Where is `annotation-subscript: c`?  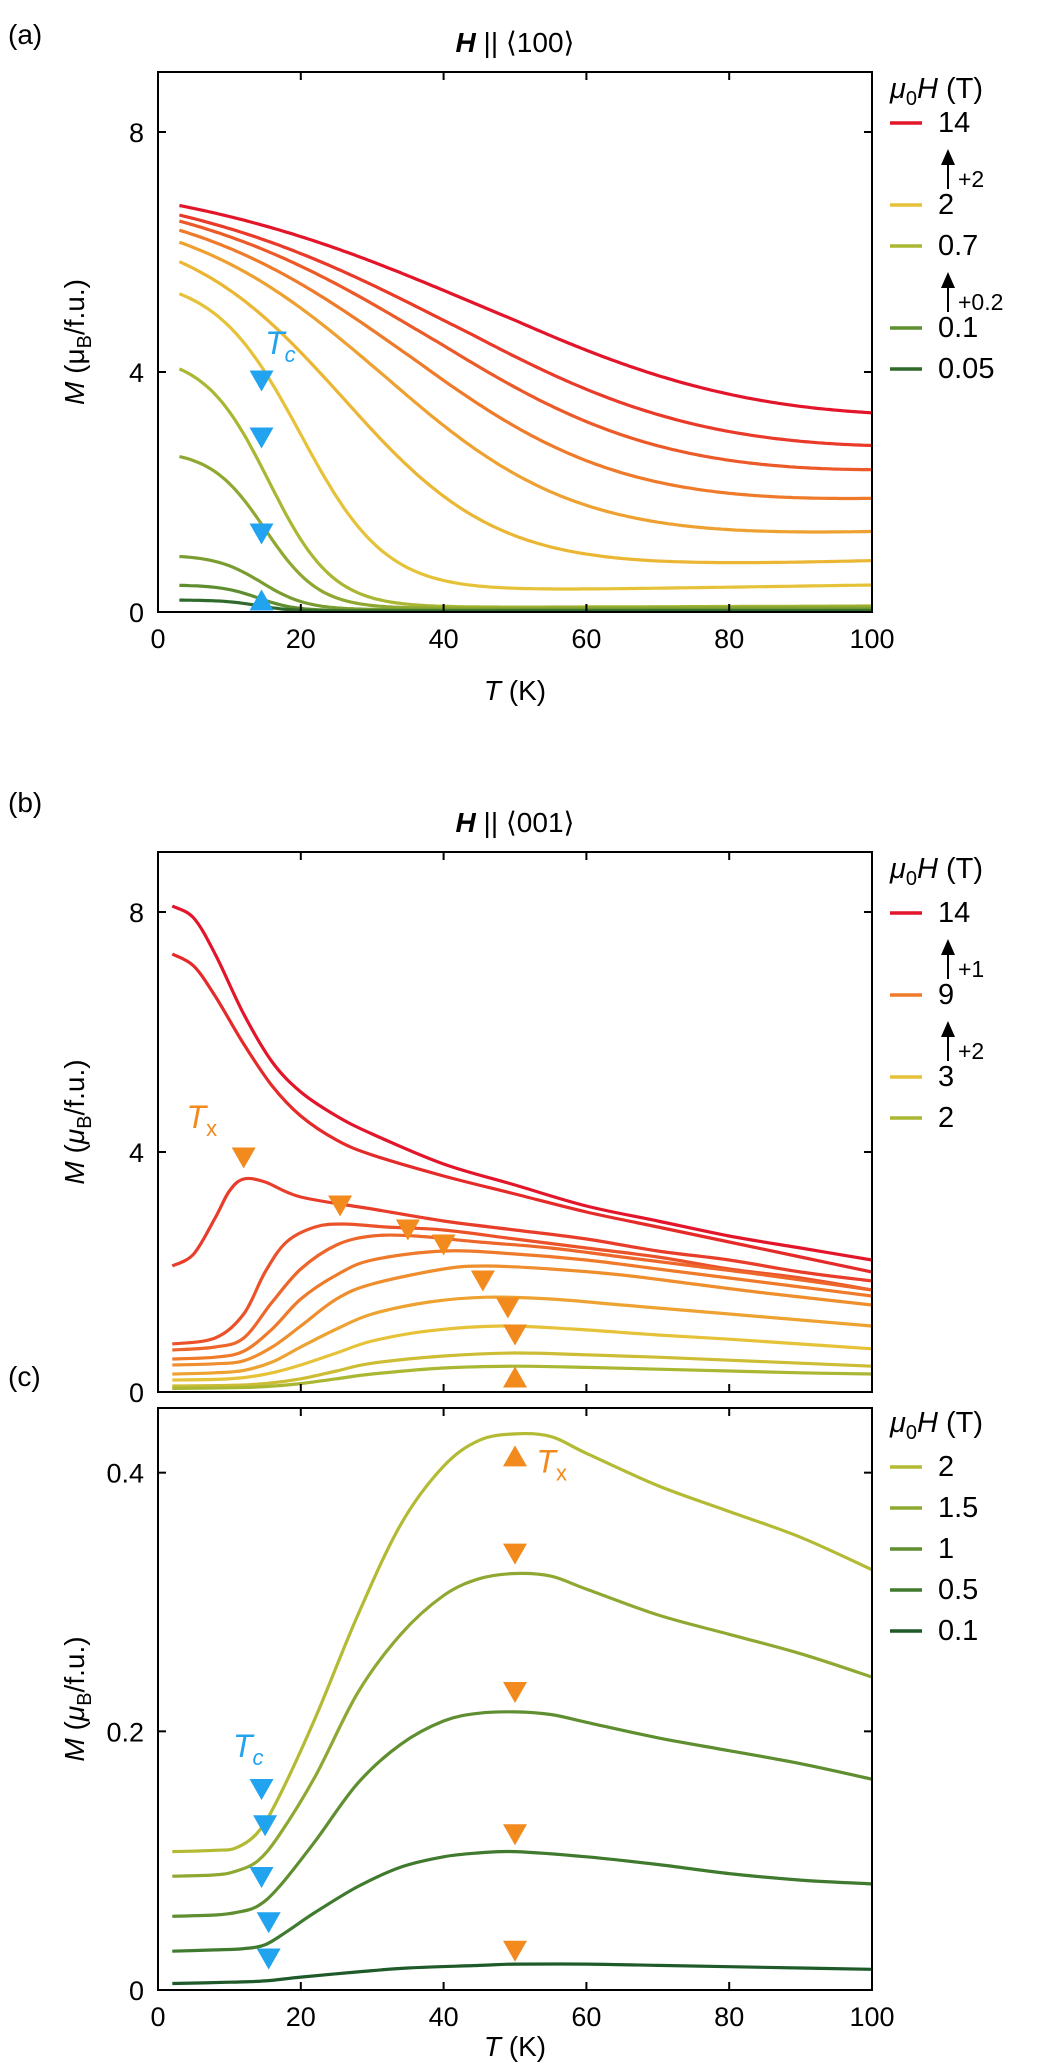 annotation-subscript: c is located at coordinates (258, 1757).